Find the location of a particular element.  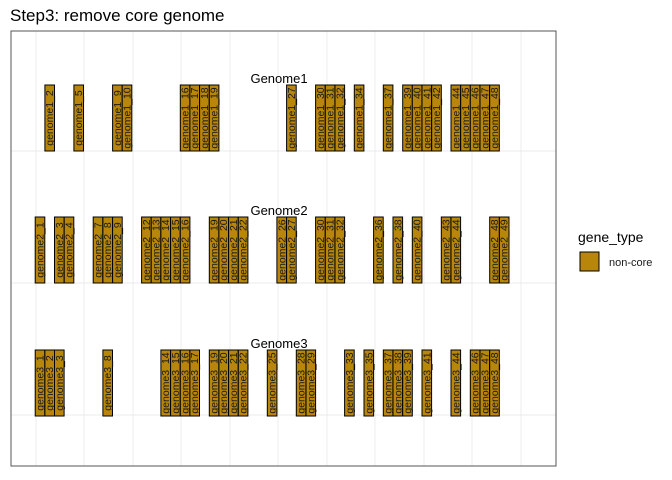

gene-label: genome3_37 is located at coordinates (389, 382).